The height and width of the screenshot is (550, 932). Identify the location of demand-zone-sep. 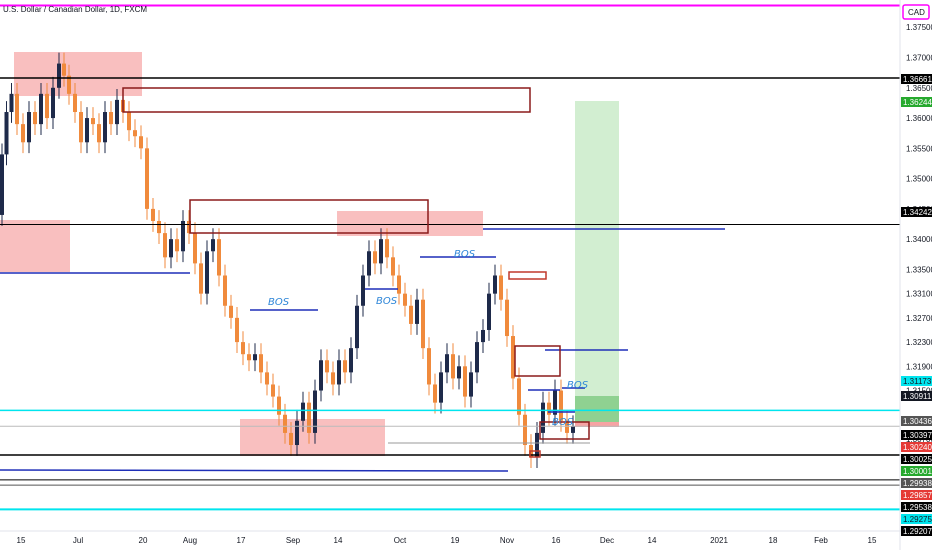
(312, 437).